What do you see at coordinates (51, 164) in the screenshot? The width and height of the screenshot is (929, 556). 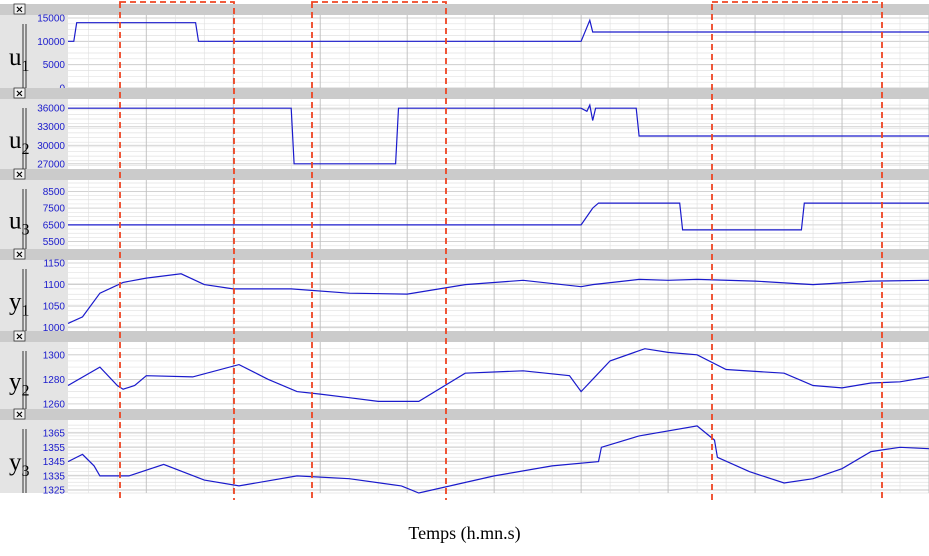 I see `y-tick-label: 27000` at bounding box center [51, 164].